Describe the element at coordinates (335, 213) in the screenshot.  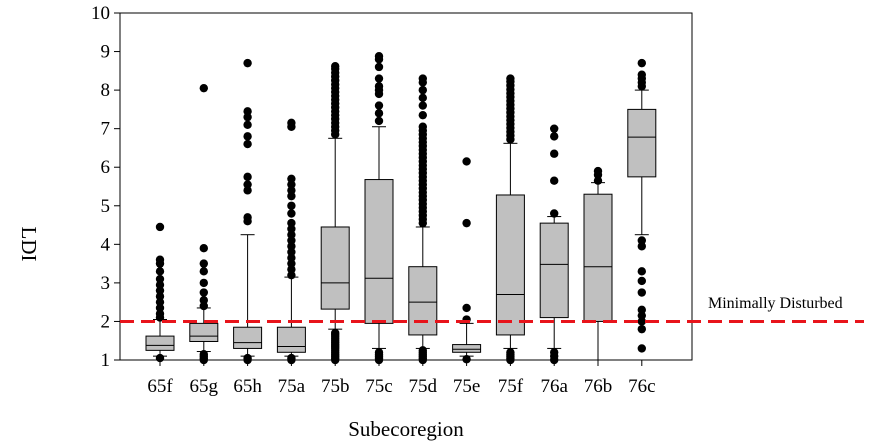
I see `box-group-75b` at that location.